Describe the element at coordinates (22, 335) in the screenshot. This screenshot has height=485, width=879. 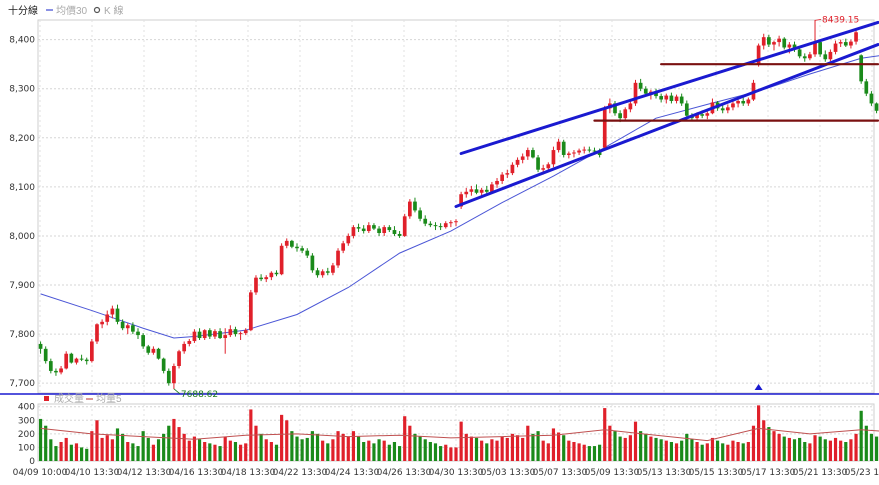
I see `price-tick-label: 7,800` at that location.